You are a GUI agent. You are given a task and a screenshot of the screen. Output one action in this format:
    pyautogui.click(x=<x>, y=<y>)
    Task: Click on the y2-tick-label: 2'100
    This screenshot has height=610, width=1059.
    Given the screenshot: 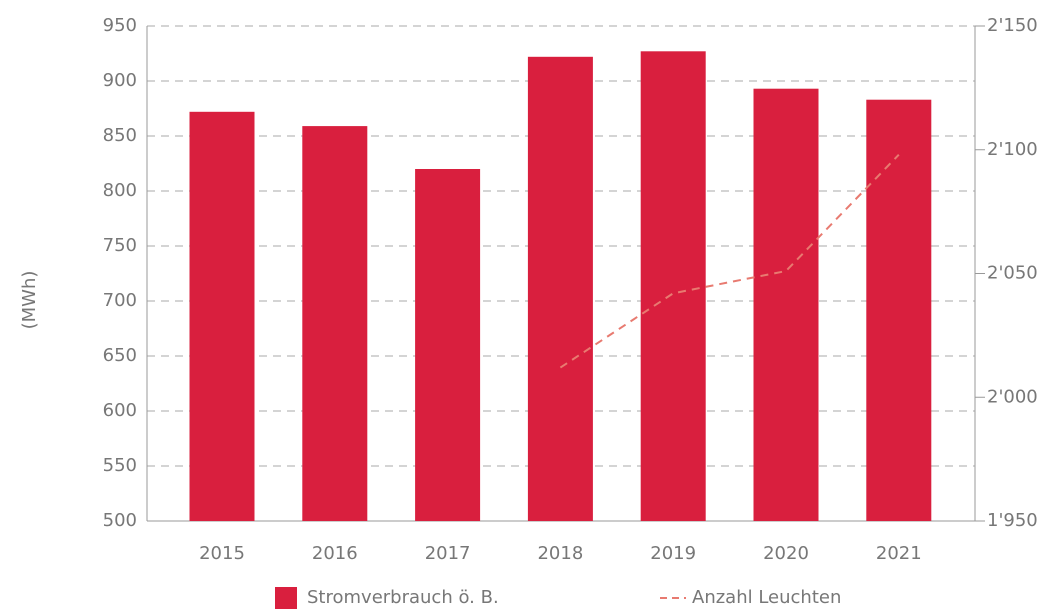 What is the action you would take?
    pyautogui.click(x=1012, y=149)
    